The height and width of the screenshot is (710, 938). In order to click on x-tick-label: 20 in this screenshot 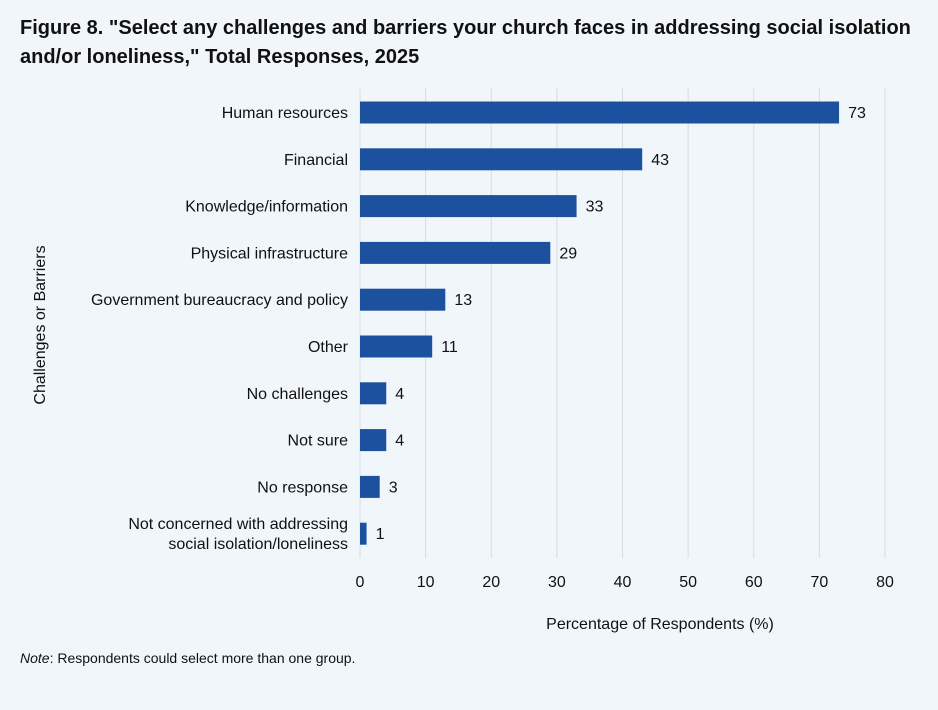, I will do `click(491, 582)`.